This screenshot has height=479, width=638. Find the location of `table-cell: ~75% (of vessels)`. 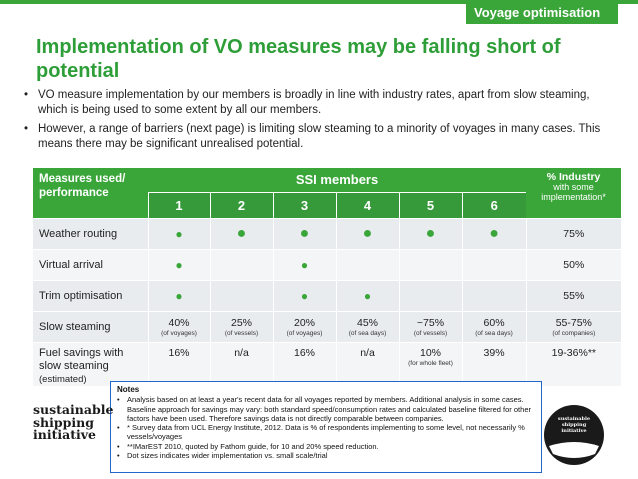

table-cell: ~75% (of vessels) is located at coordinates (430, 327).